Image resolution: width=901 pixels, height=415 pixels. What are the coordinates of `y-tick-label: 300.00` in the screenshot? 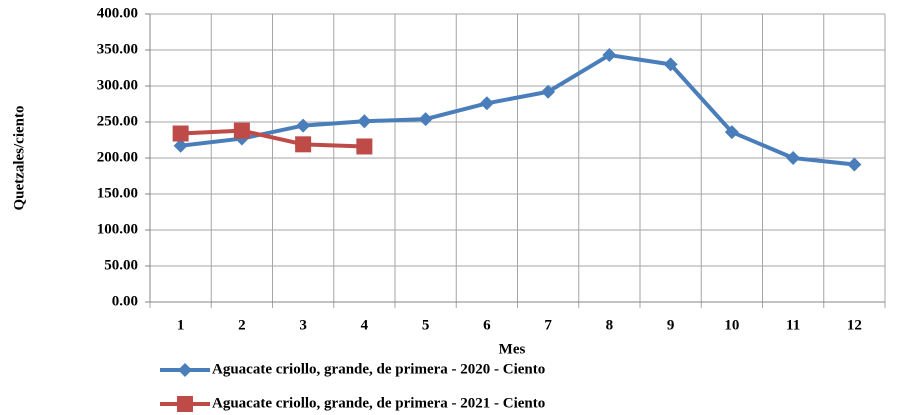 It's located at (117, 85).